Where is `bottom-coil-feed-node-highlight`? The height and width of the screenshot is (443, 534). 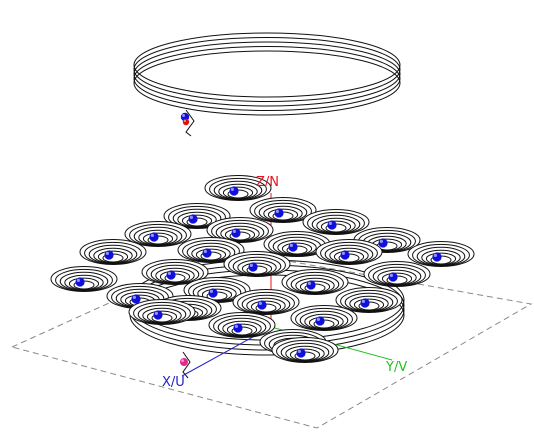
bottom-coil-feed-node-highlight is located at coordinates (183, 360).